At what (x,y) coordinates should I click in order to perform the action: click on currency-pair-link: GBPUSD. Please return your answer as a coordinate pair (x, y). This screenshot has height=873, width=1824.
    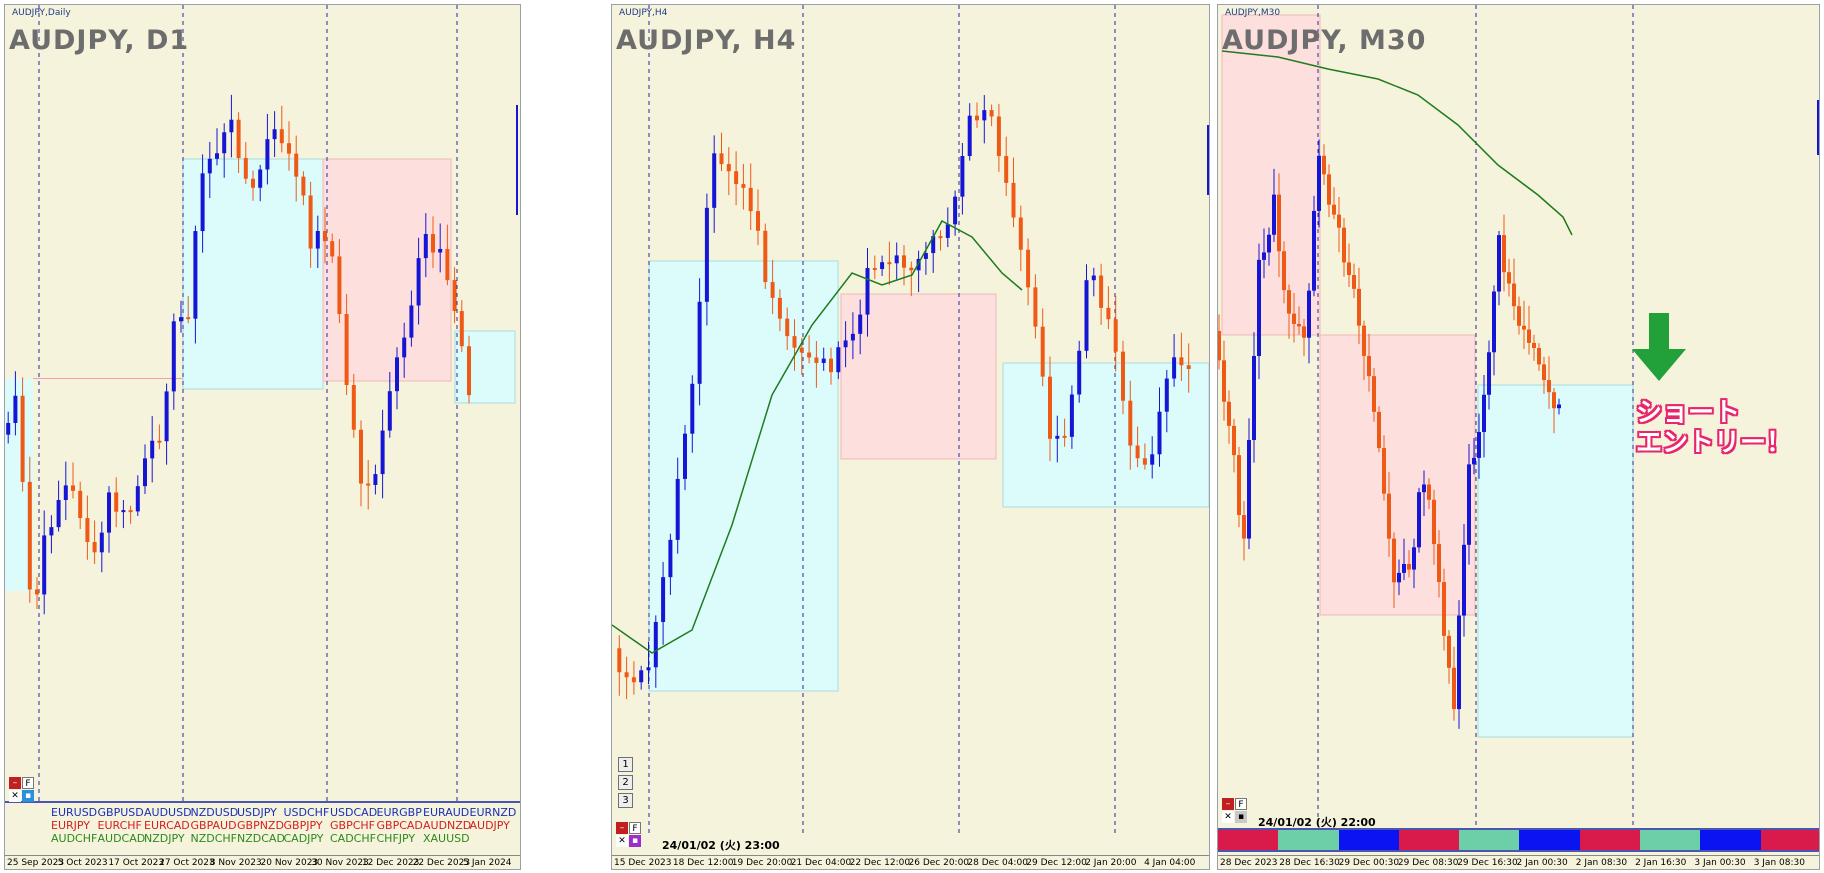
    Looking at the image, I should click on (120, 812).